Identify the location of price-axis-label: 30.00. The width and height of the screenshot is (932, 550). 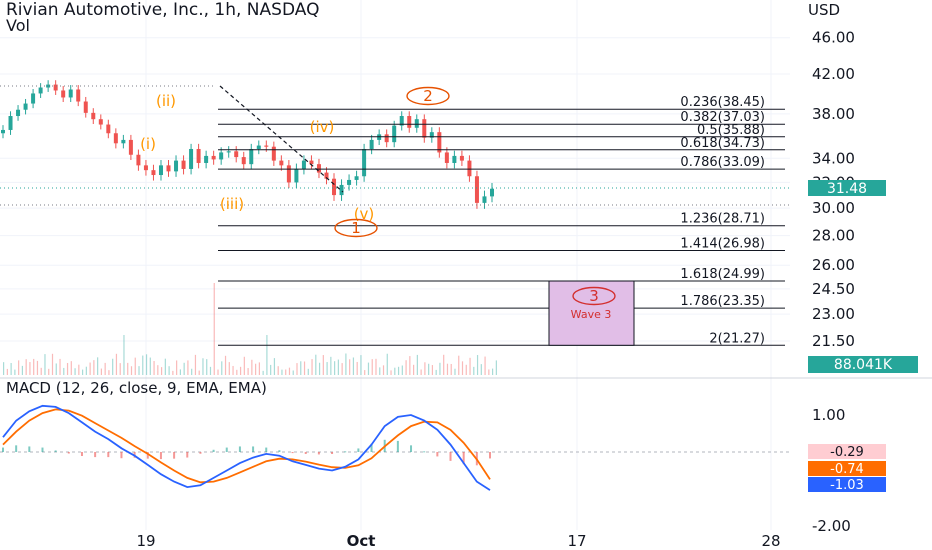
(833, 208).